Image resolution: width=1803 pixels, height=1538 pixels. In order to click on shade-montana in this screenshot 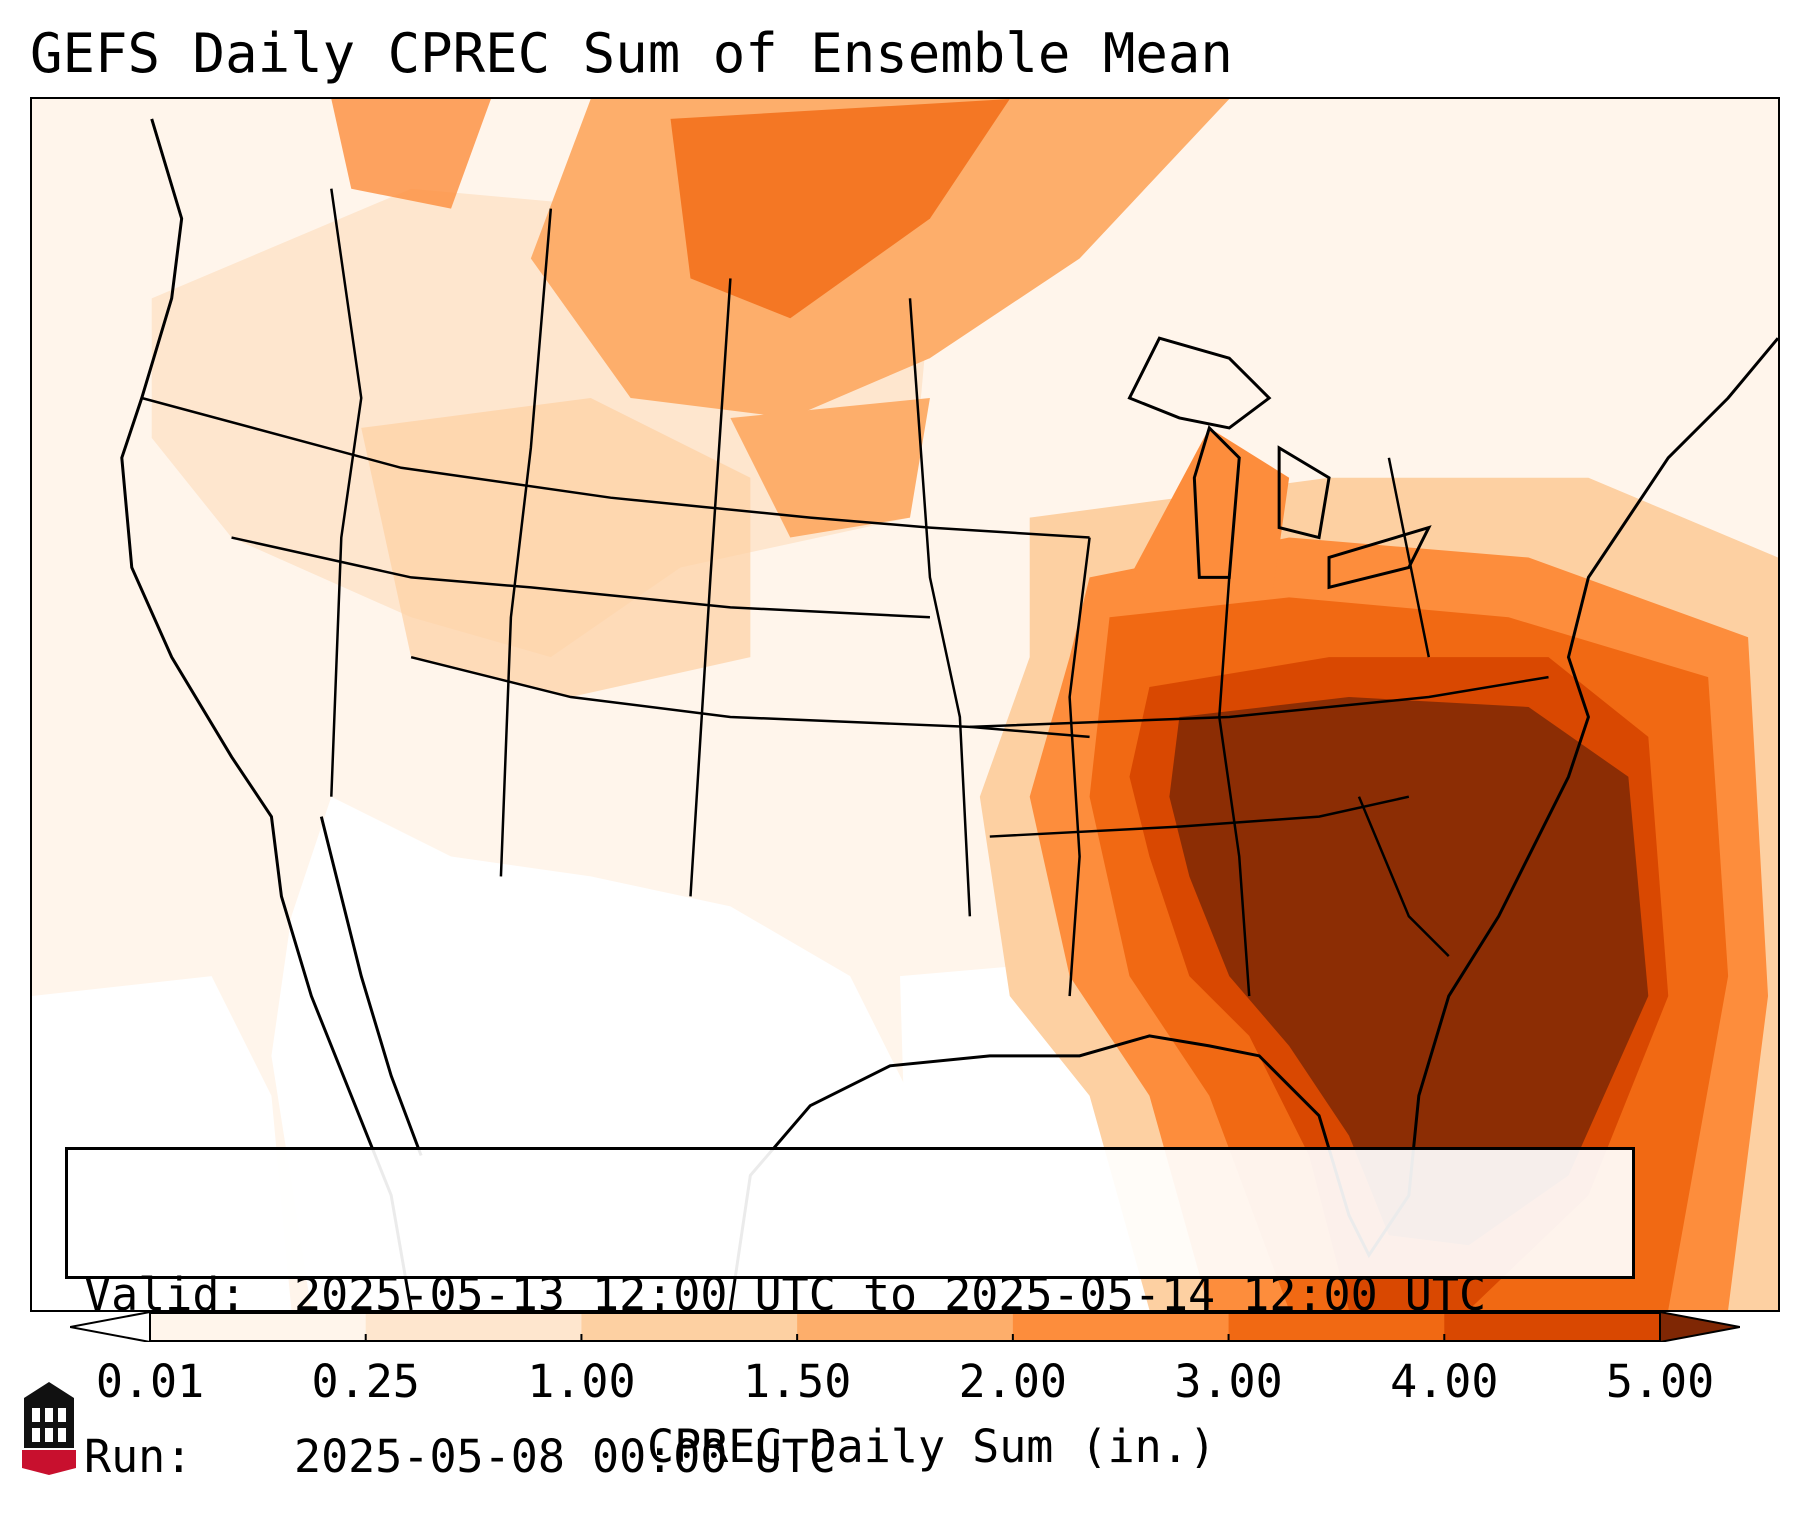, I will do `click(411, 154)`.